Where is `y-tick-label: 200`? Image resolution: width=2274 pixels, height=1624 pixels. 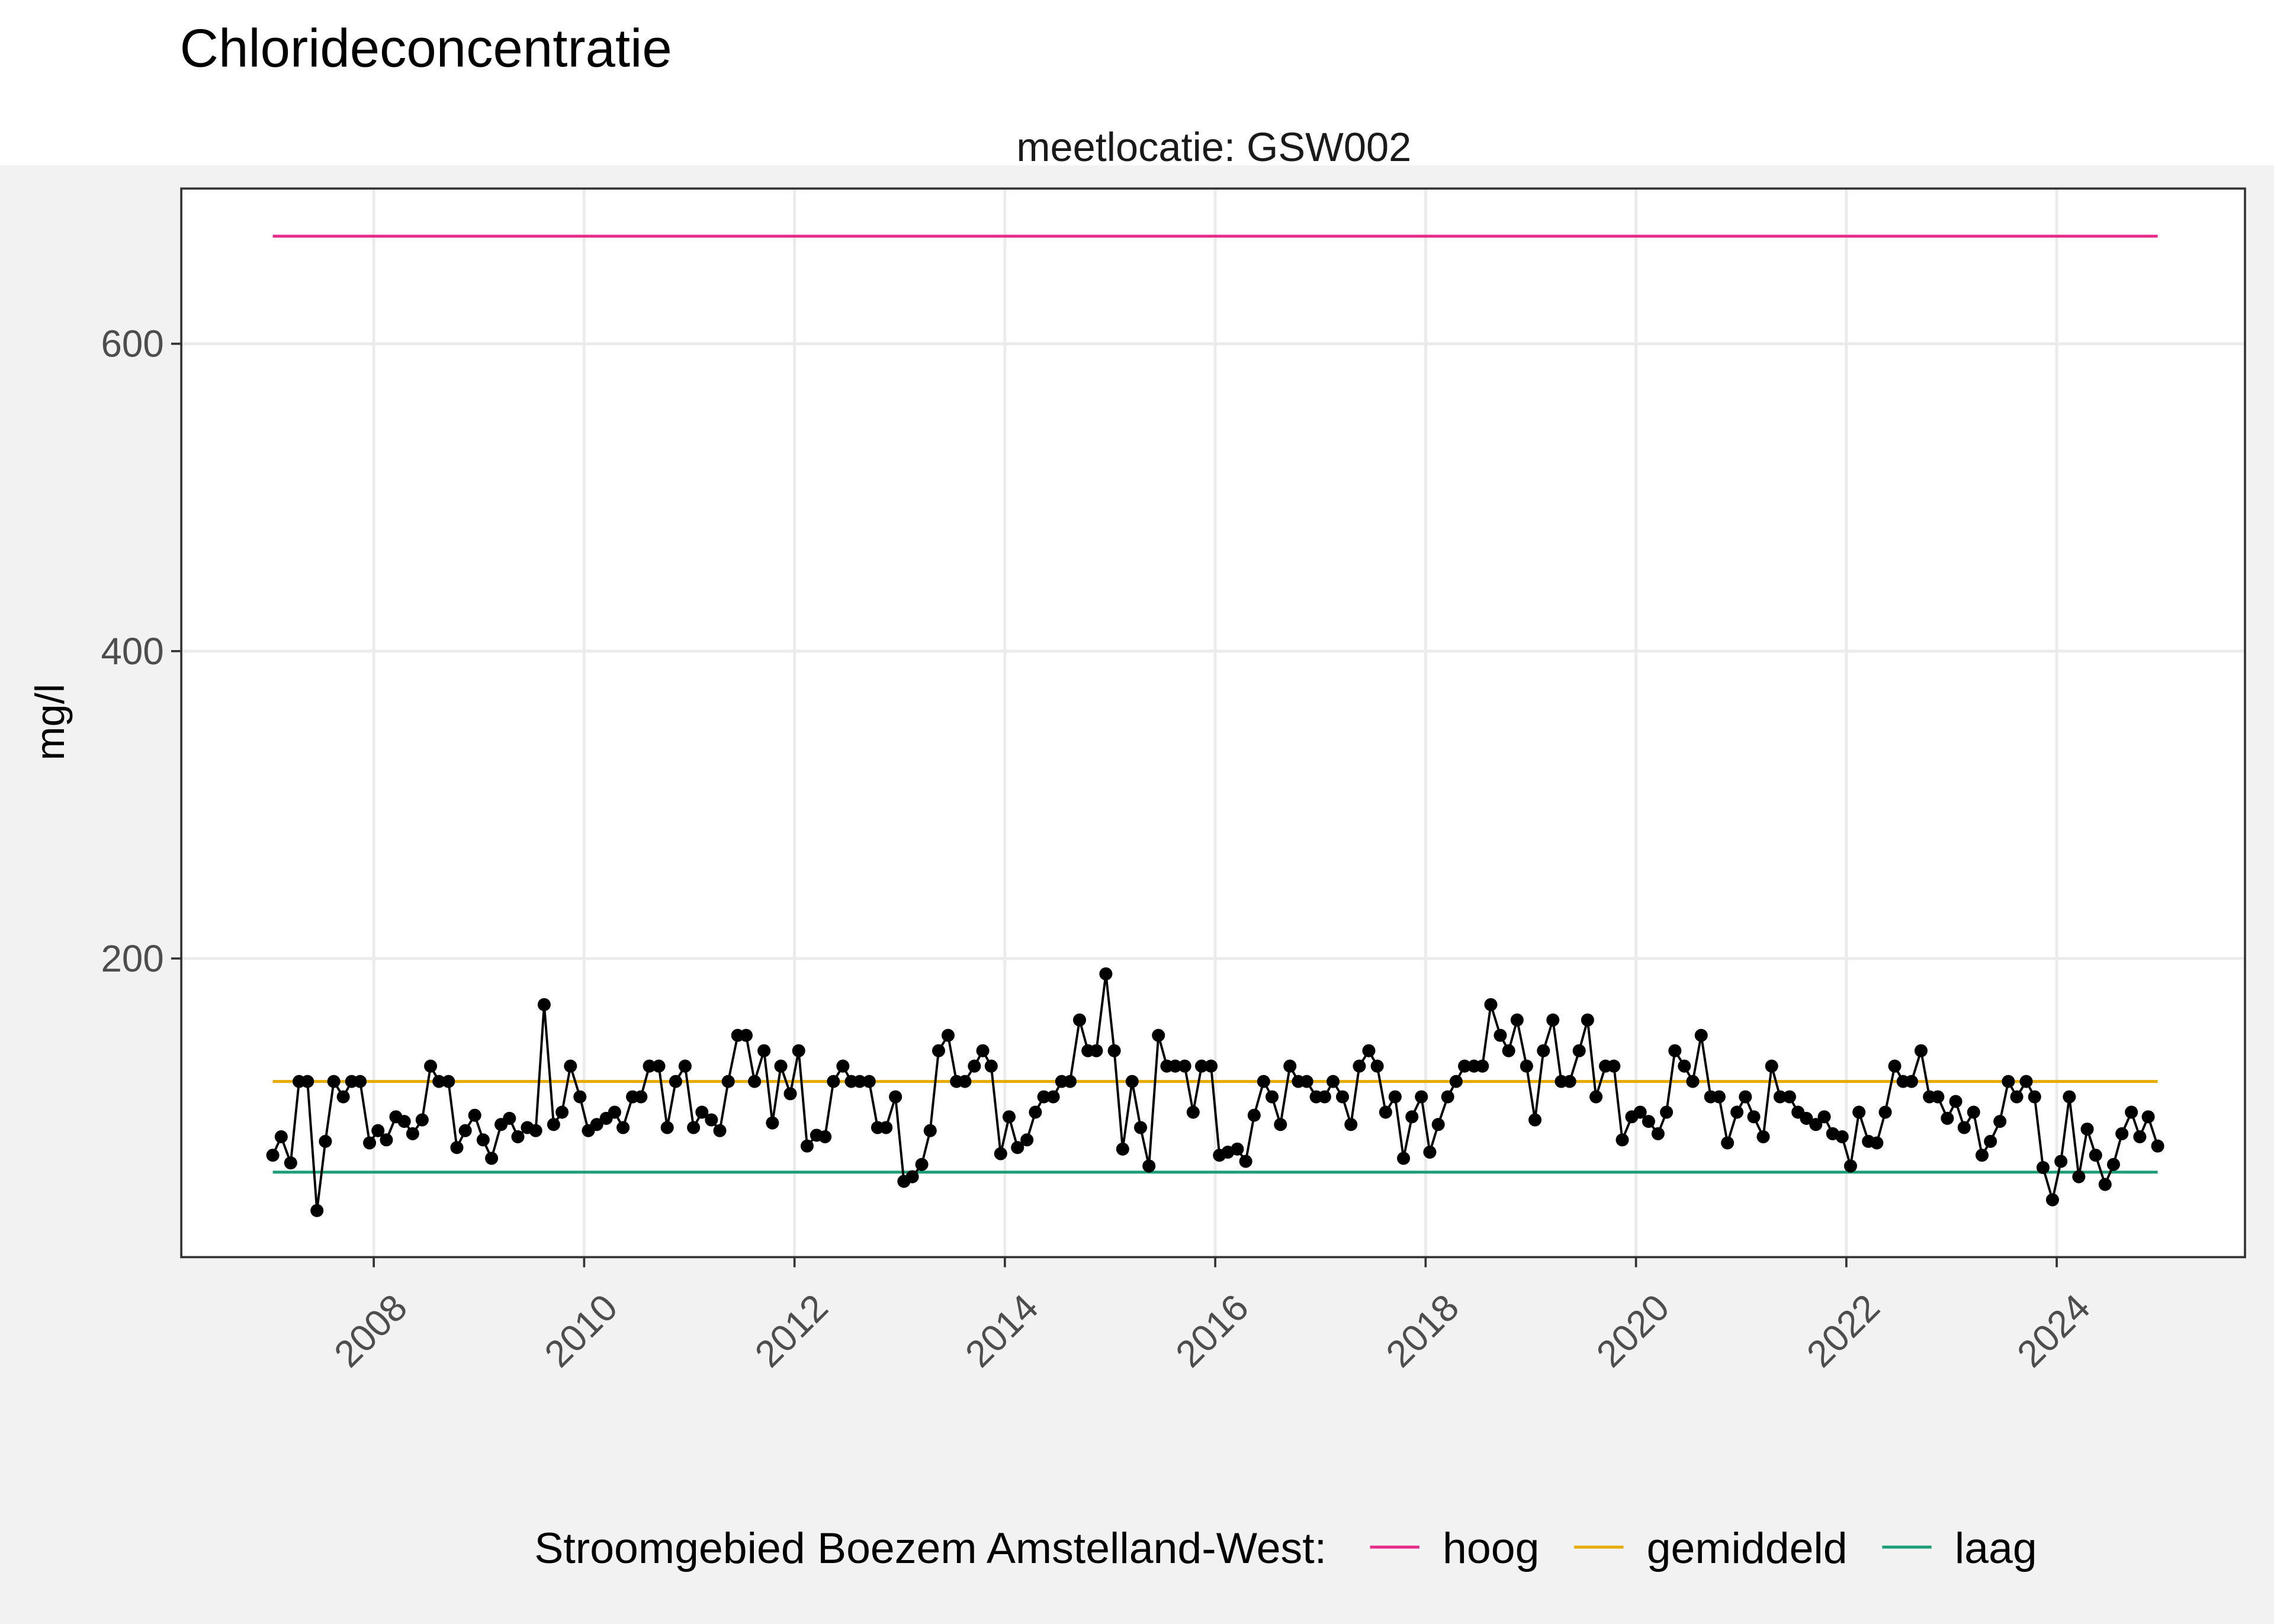
y-tick-label: 200 is located at coordinates (132, 959).